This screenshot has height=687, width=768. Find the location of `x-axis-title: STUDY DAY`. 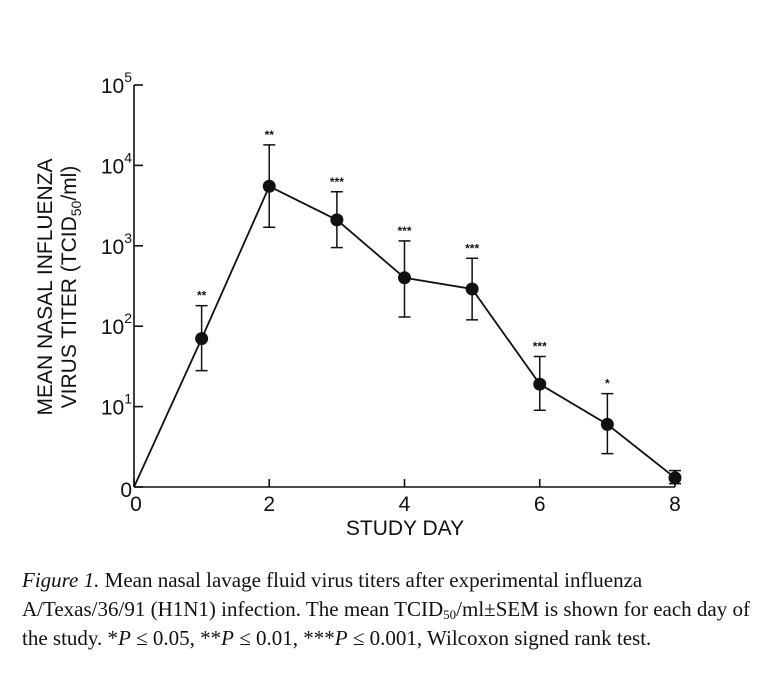

x-axis-title: STUDY DAY is located at coordinates (405, 528).